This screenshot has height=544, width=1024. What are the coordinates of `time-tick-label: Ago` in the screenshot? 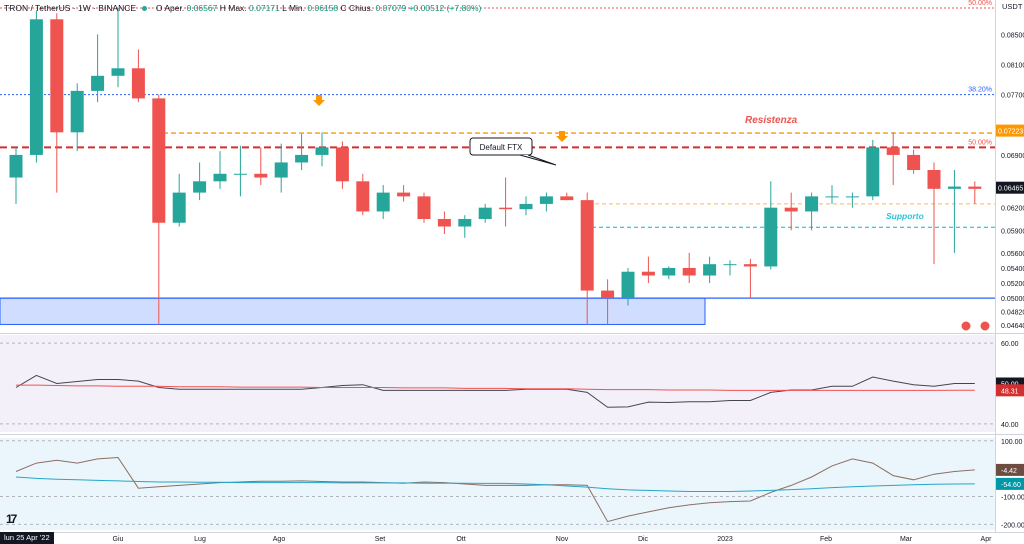 It's located at (279, 539).